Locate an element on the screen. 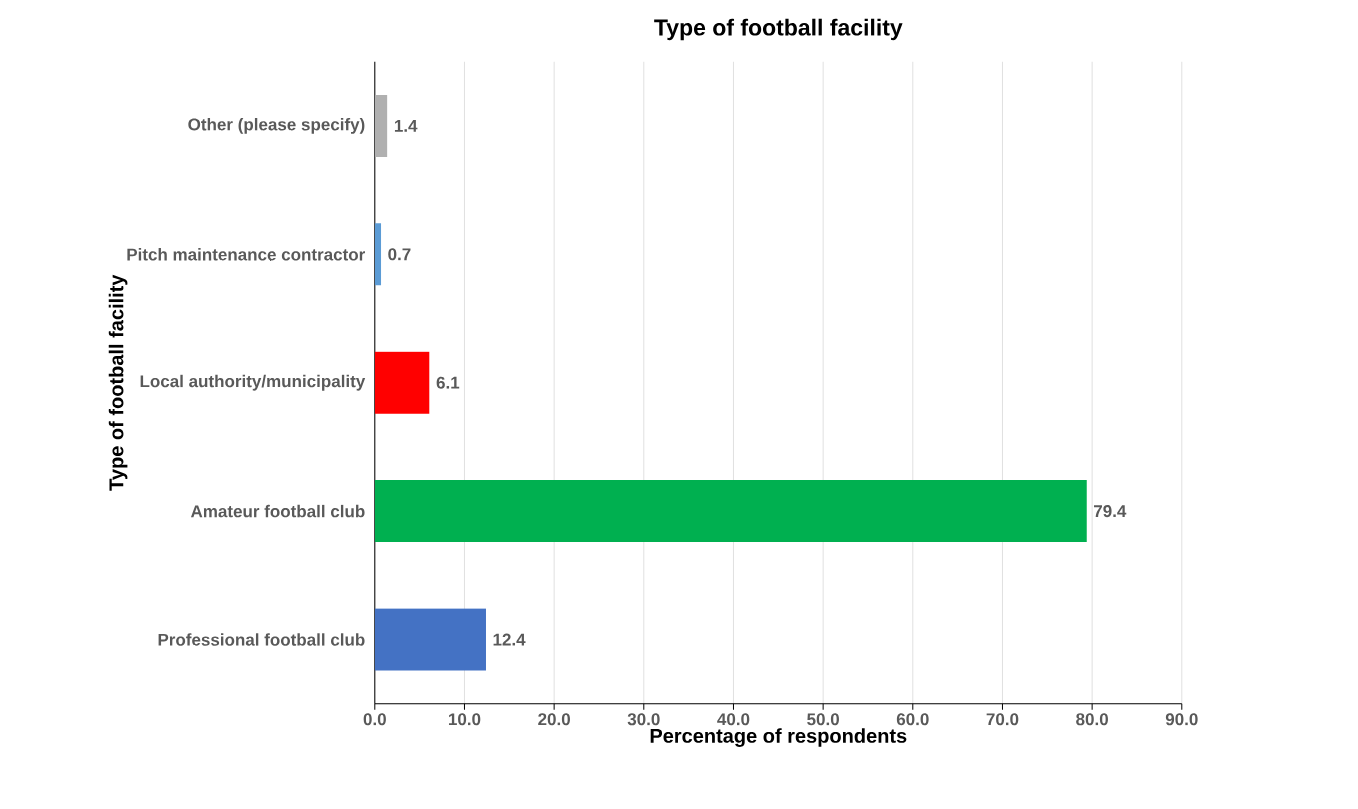  x-tick-label: 40.0 is located at coordinates (733, 719).